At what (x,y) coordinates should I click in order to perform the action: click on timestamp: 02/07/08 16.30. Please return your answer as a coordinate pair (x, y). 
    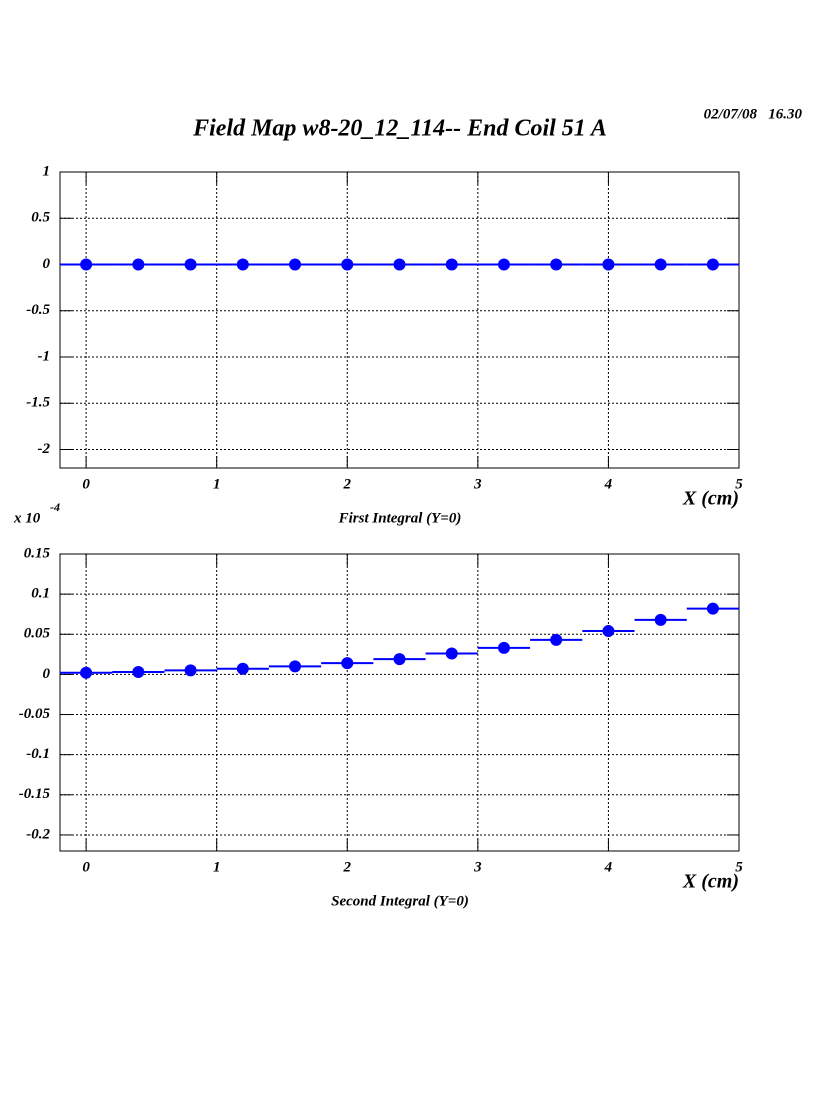
    Looking at the image, I should click on (753, 114).